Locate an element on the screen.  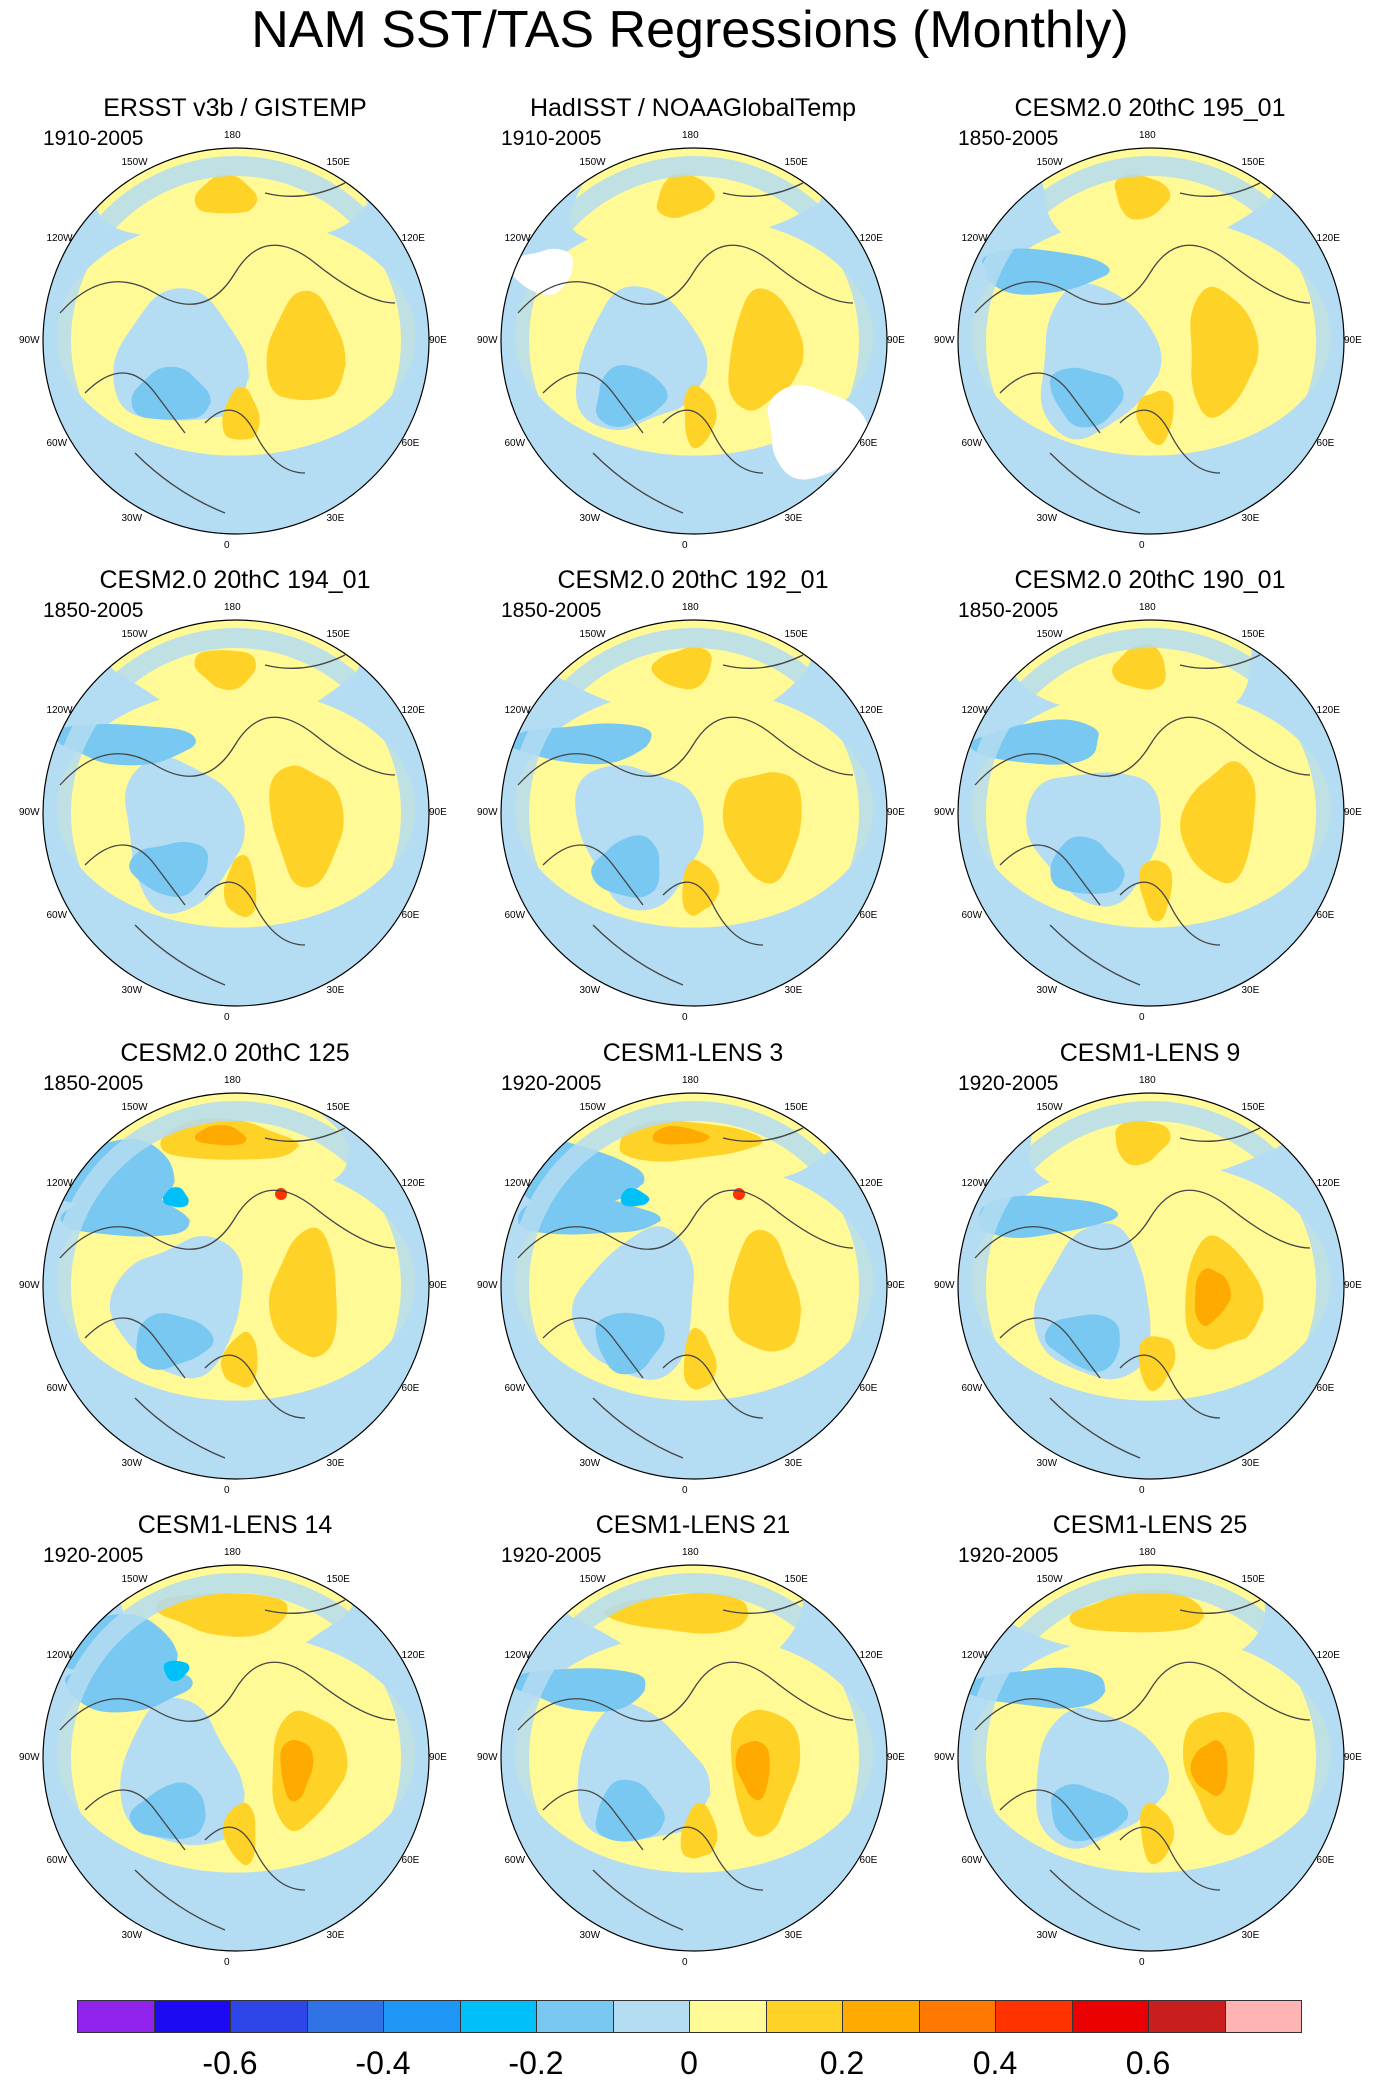
panel-title: CESM2.0 20thC 125 is located at coordinates (235, 1053).